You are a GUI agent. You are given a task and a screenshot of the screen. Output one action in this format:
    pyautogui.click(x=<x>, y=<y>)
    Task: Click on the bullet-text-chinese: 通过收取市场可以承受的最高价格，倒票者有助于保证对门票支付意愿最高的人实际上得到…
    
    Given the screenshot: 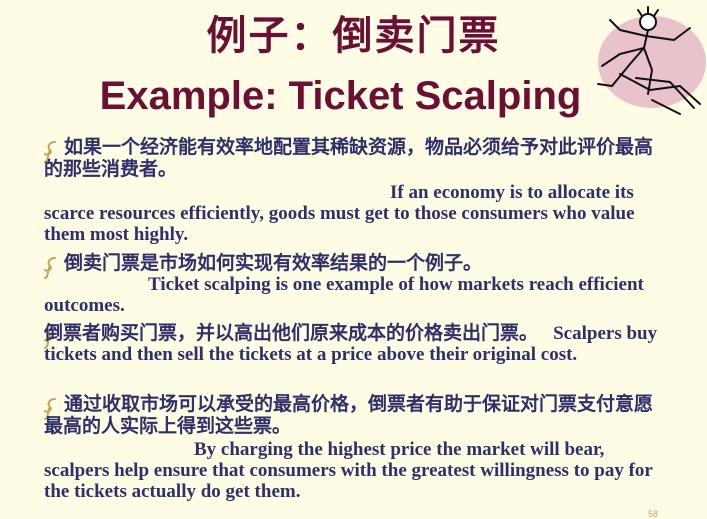 What is the action you would take?
    pyautogui.click(x=349, y=415)
    